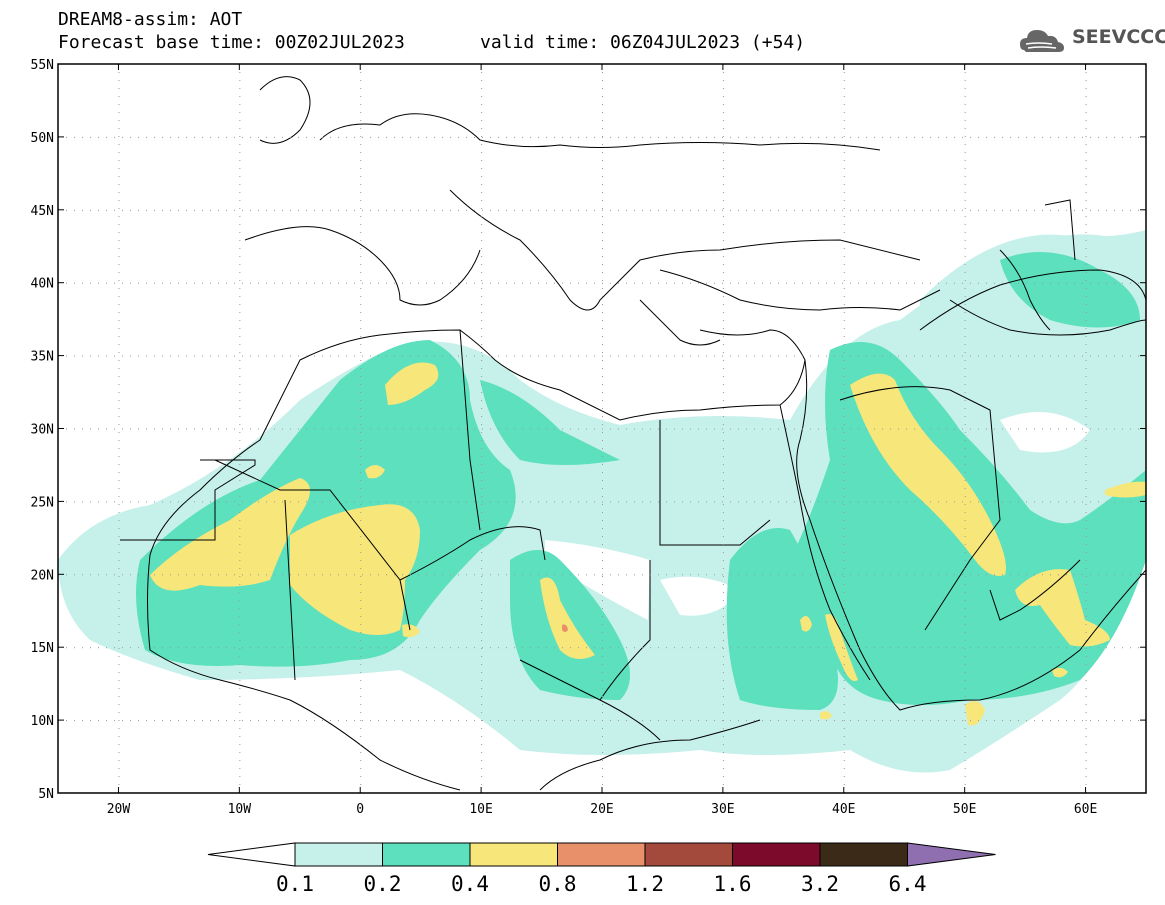  I want to click on lon-label: 20W, so click(119, 809).